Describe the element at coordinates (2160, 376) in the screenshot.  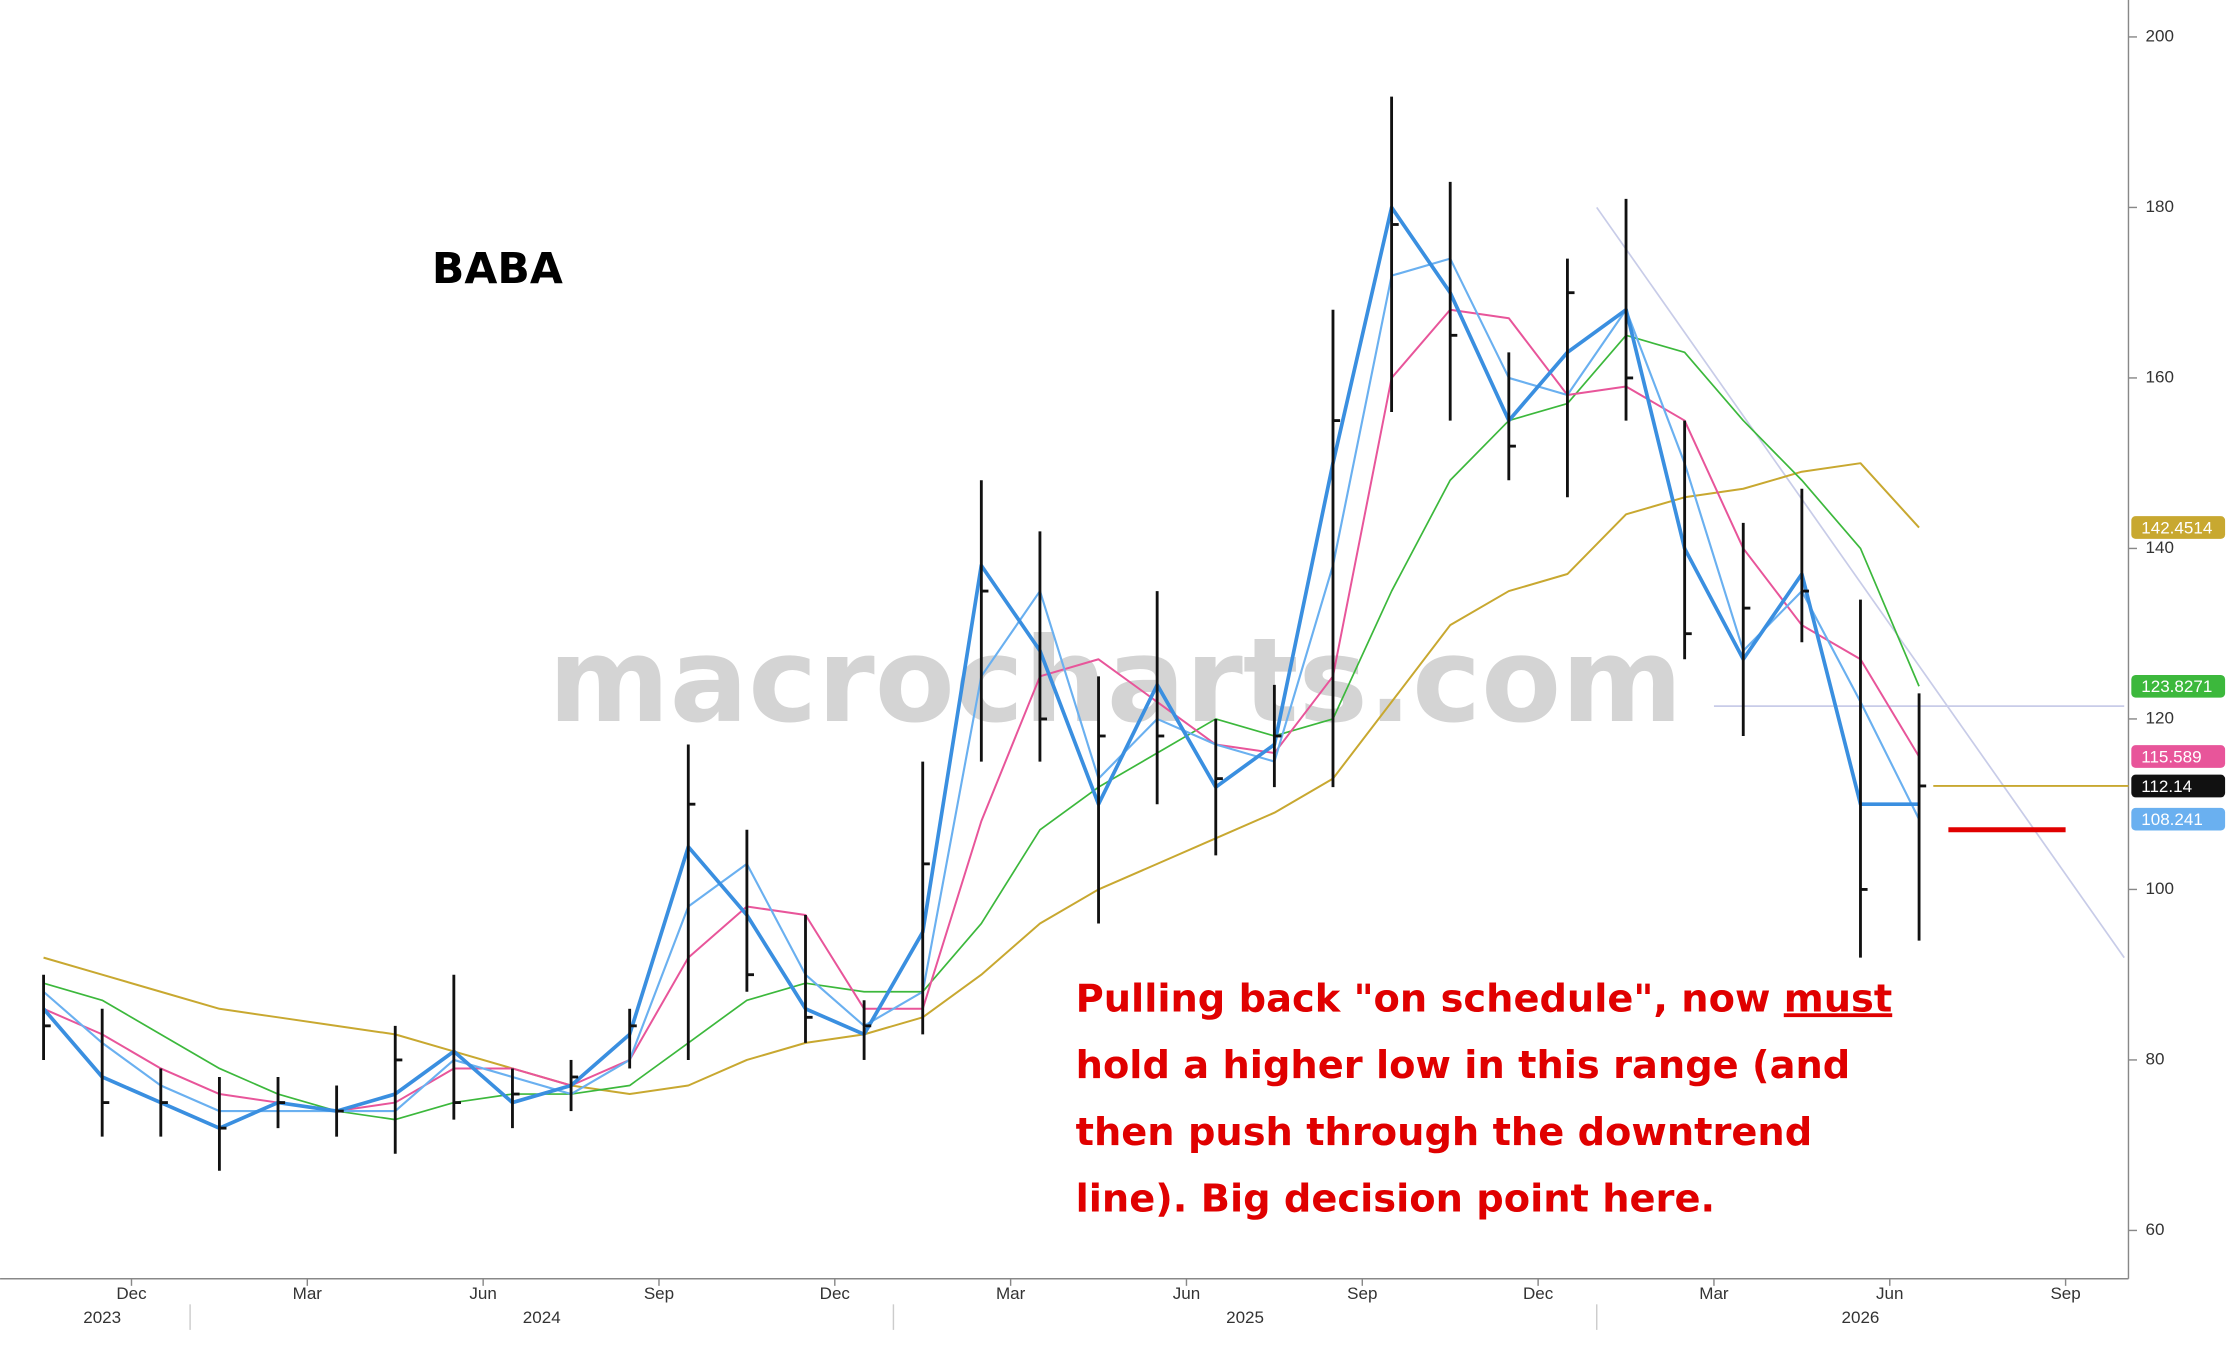
I see `y-tick-label: 160` at that location.